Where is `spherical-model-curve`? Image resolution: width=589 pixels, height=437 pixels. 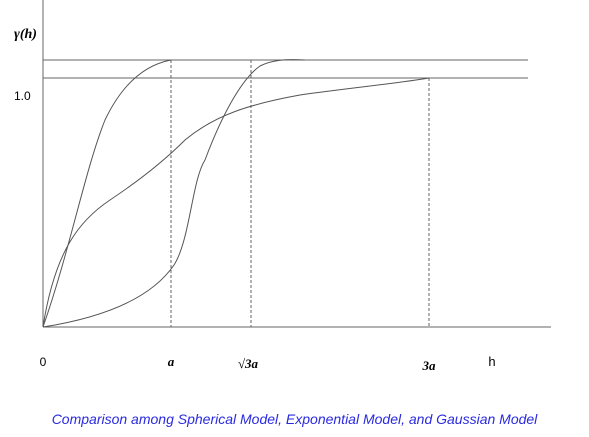
spherical-model-curve is located at coordinates (107, 193).